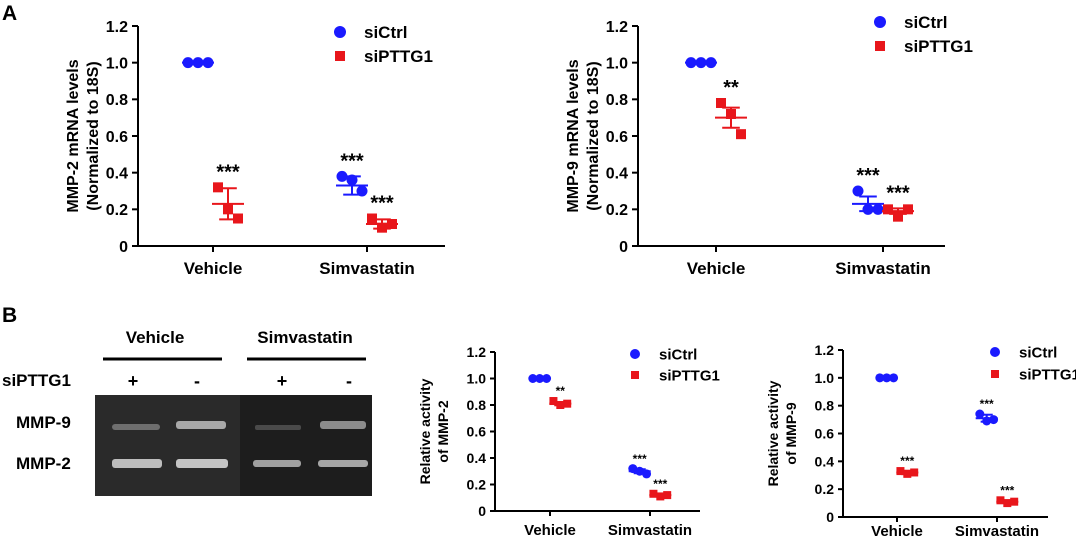  I want to click on panel-label-b: B, so click(9, 315).